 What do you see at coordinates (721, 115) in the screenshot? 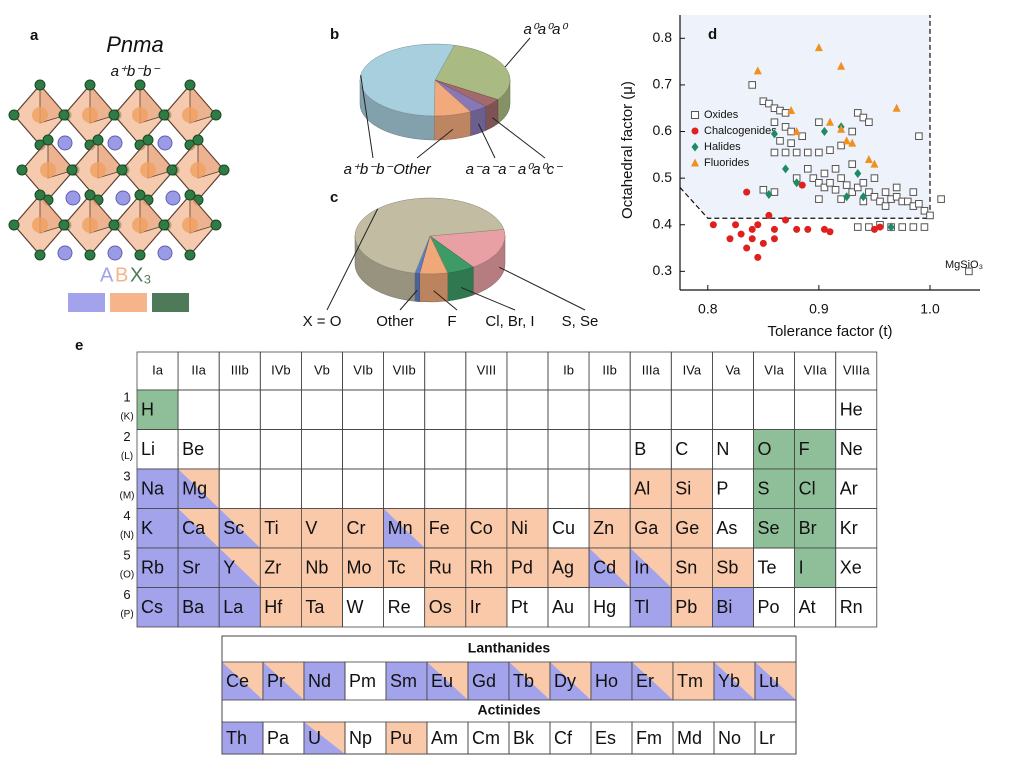
I see `legend-label: Oxides` at bounding box center [721, 115].